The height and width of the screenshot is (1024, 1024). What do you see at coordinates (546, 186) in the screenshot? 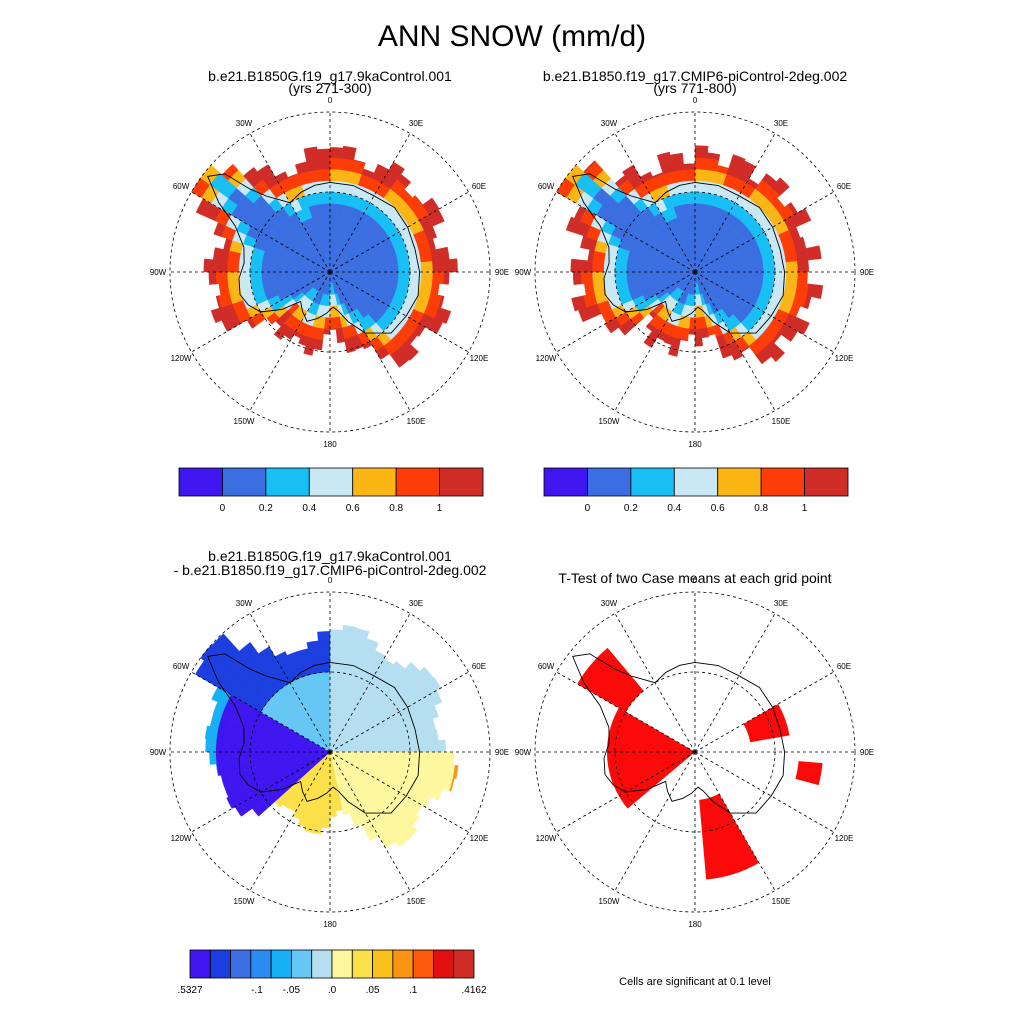
I see `panel2-lon-label: 60W` at bounding box center [546, 186].